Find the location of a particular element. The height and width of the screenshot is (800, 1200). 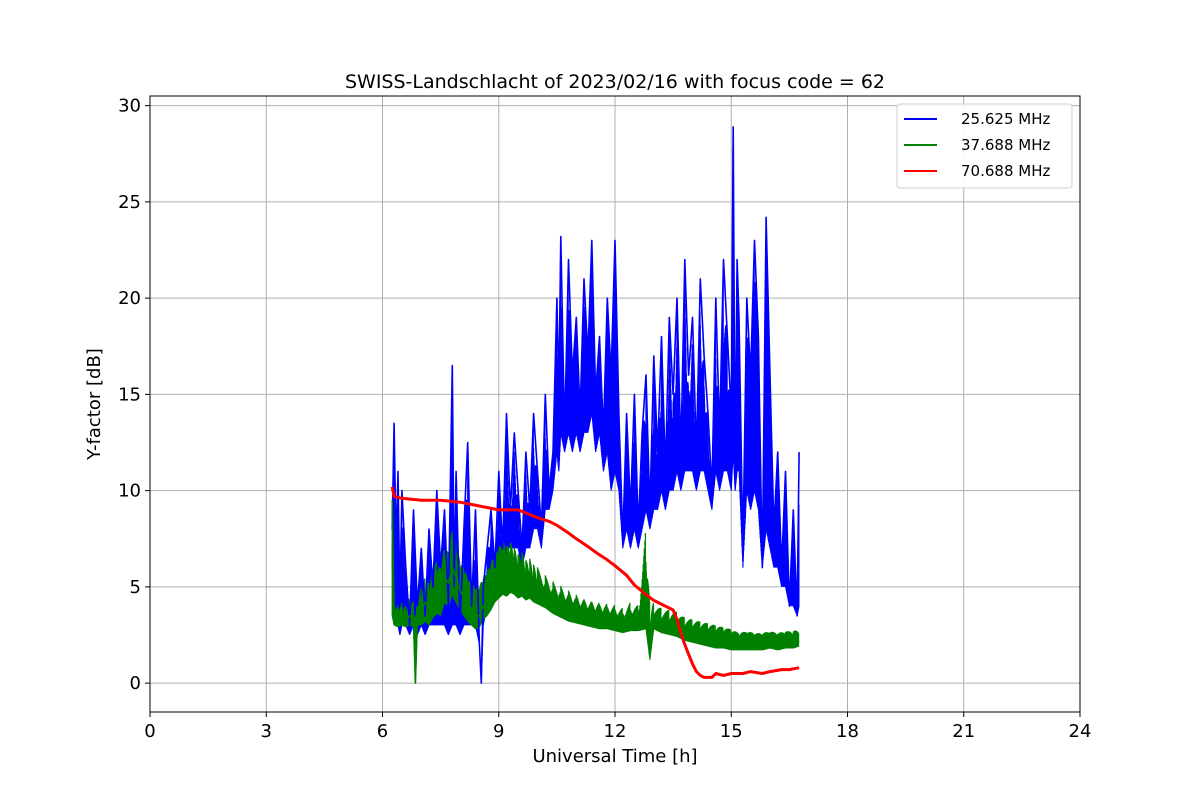

x-tick-label: 15 is located at coordinates (731, 731).